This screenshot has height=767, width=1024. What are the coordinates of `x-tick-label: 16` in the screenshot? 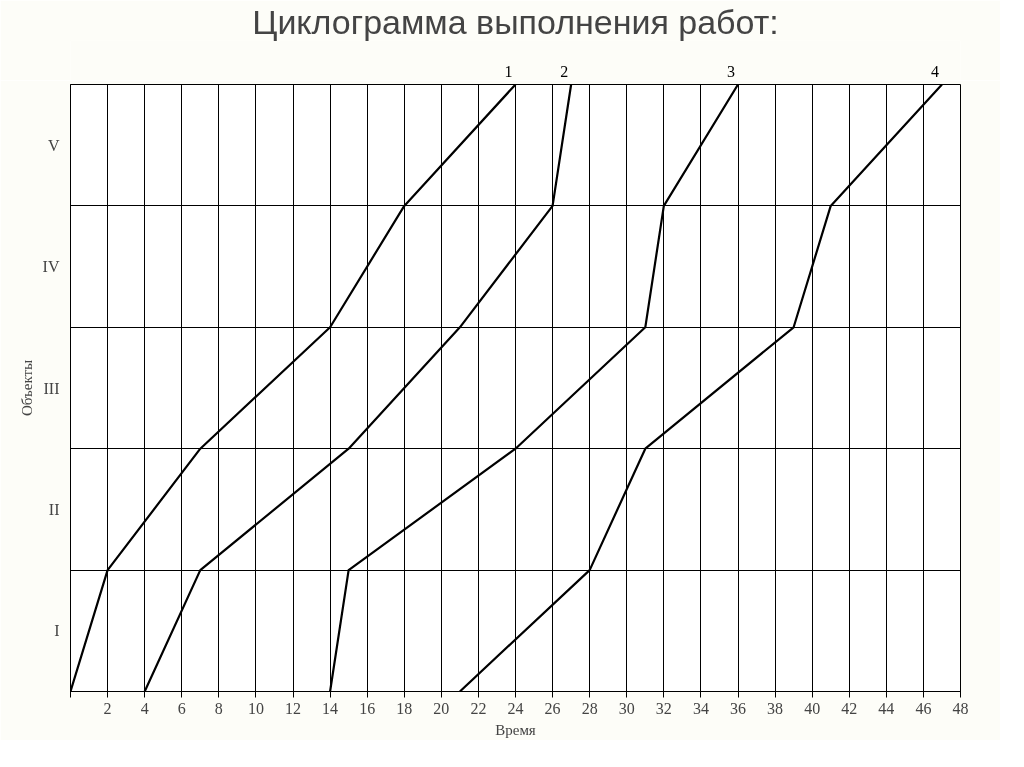 It's located at (367, 708).